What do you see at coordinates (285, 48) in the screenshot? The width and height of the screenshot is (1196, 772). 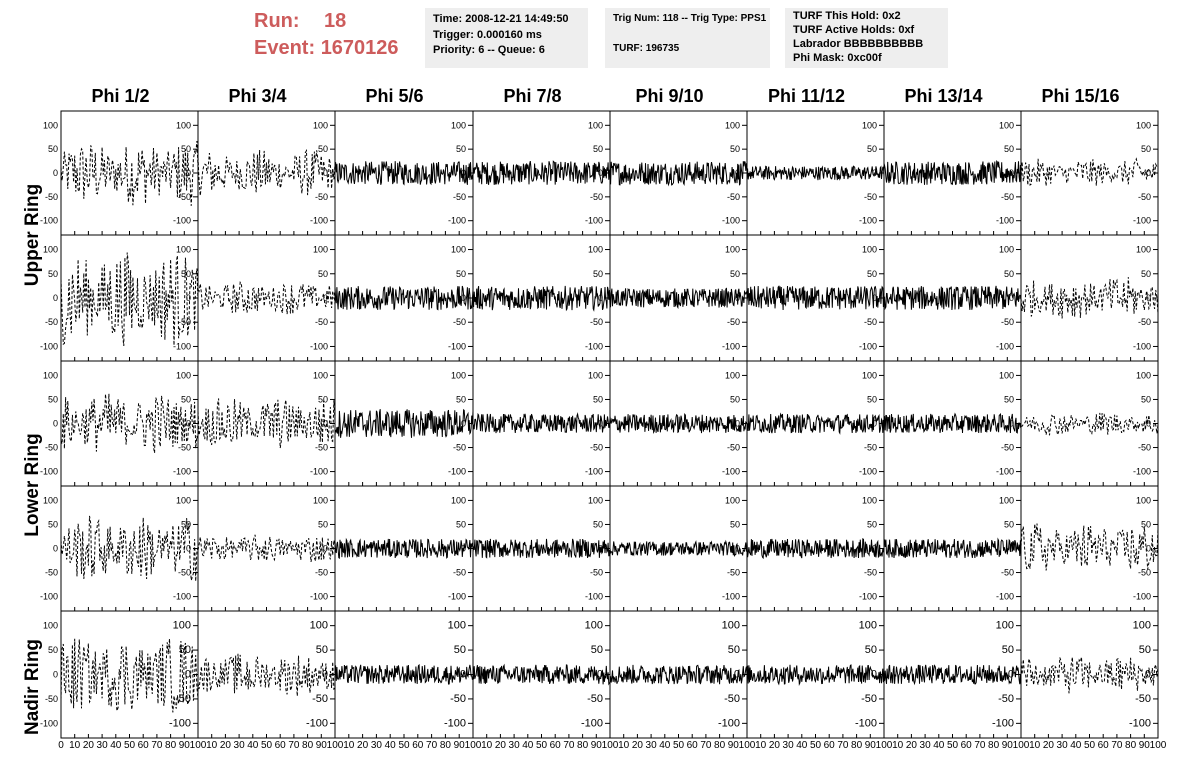 I see `event-label: Event:` at bounding box center [285, 48].